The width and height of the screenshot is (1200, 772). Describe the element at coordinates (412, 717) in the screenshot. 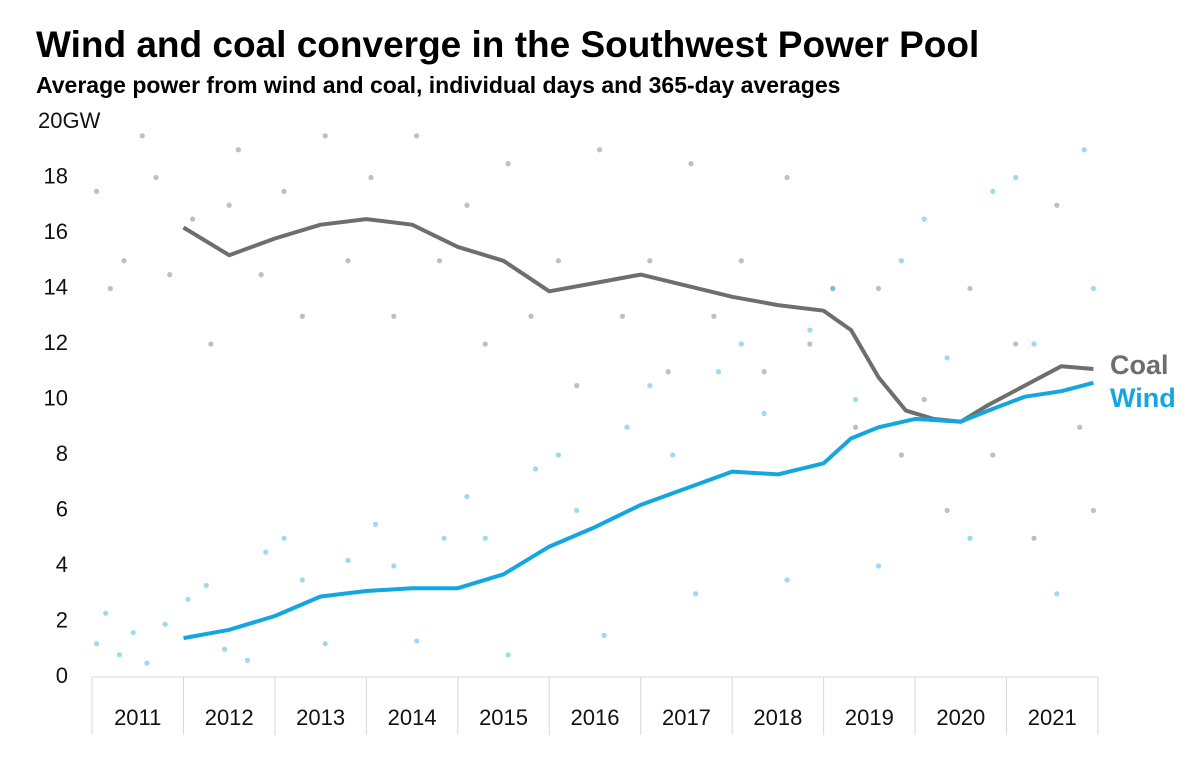

I see `x-tick-label: 2014` at that location.